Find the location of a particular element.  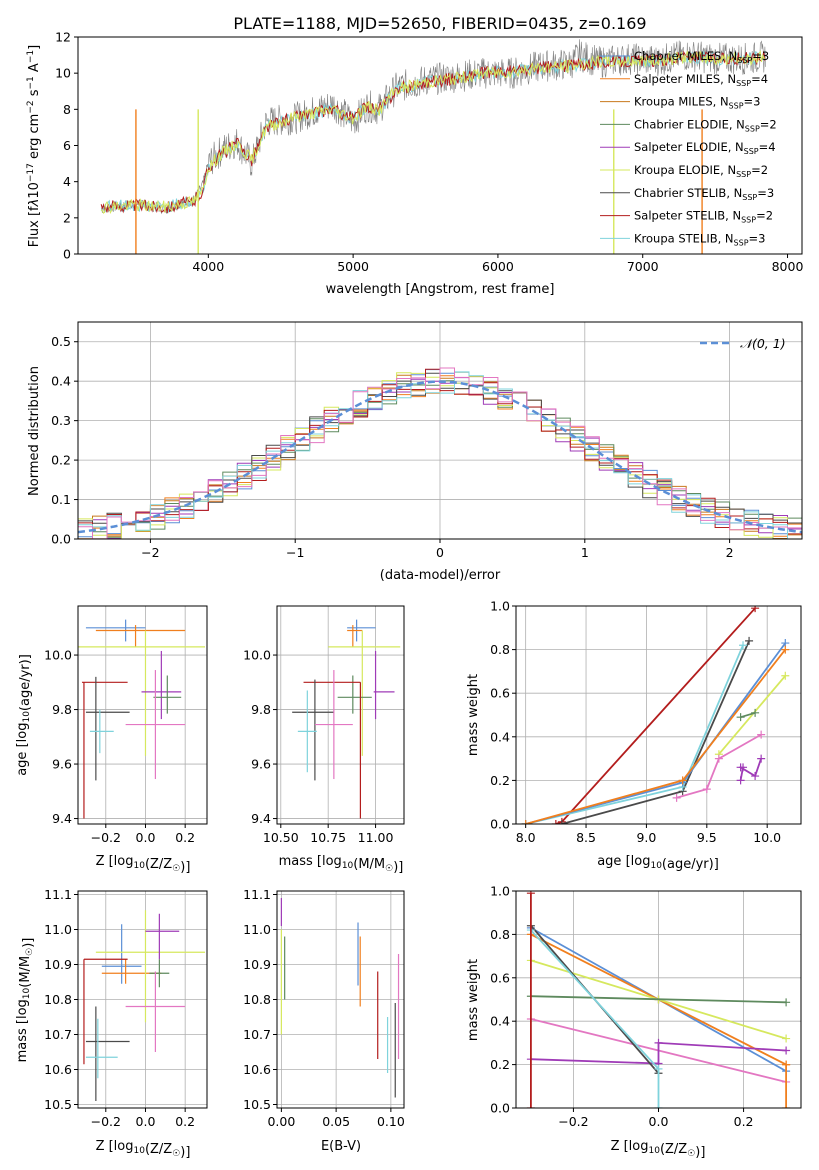

tick-label: 0.05 is located at coordinates (336, 1121).